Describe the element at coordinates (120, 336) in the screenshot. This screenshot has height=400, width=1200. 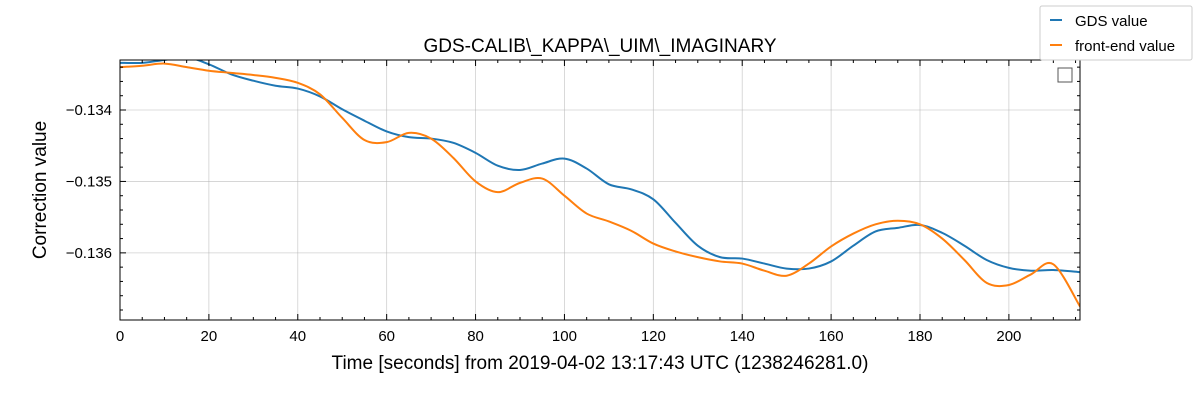
I see `x-tick-label: 0` at that location.